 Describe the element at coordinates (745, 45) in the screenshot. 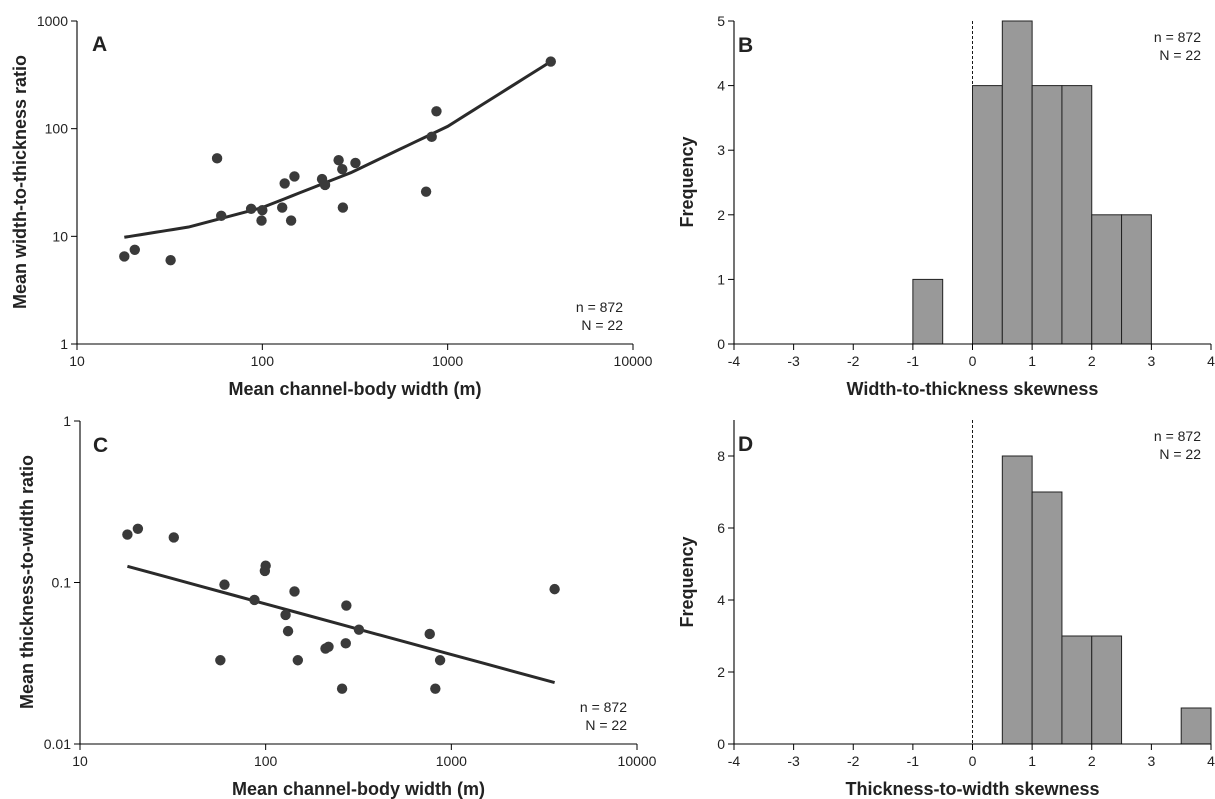

I see `panel-letter: B` at that location.